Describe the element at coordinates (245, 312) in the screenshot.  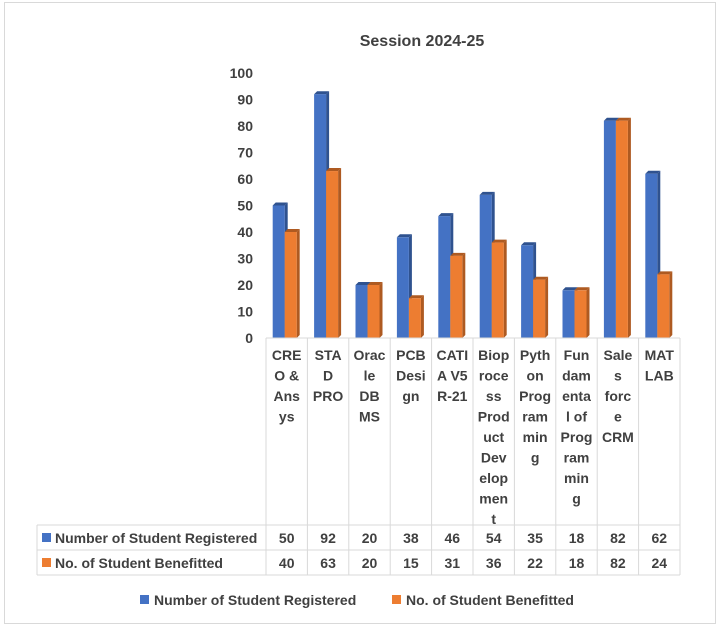
I see `y-tick-label: 10` at that location.